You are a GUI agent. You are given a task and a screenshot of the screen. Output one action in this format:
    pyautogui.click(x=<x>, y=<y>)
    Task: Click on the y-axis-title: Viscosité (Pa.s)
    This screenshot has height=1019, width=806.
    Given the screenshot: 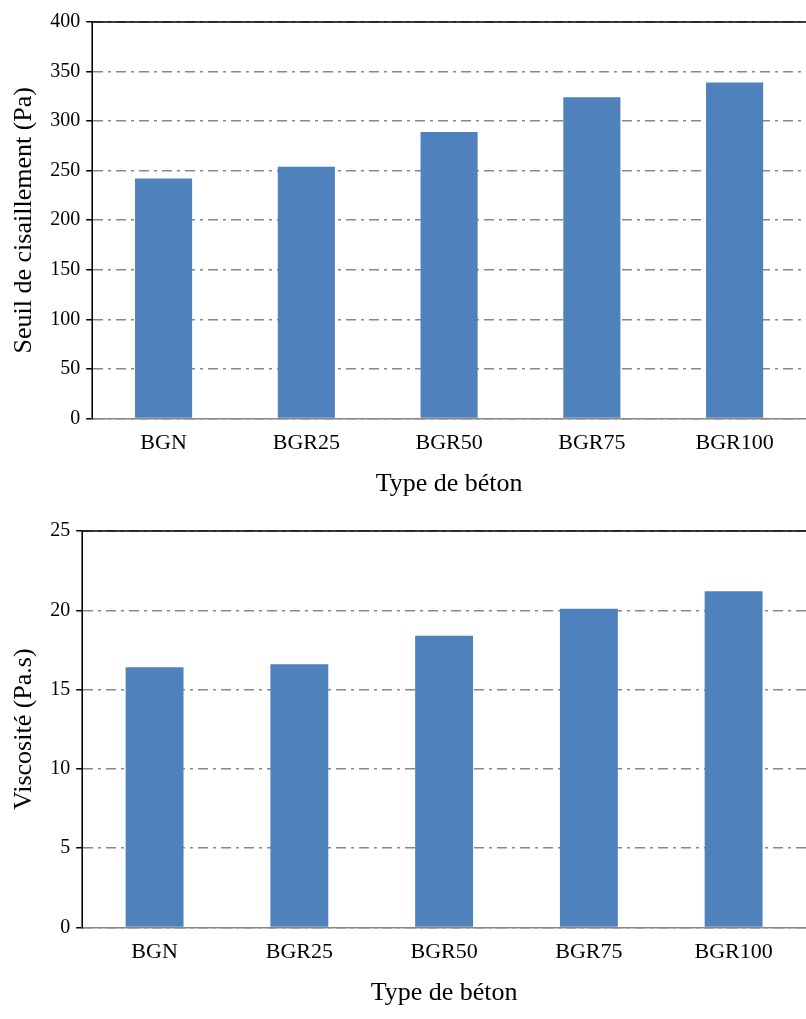 What is the action you would take?
    pyautogui.click(x=23, y=729)
    